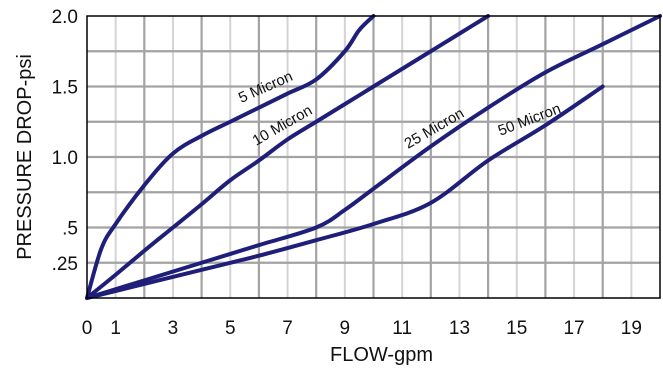  I want to click on series-label-0: 5 Micron, so click(265, 87).